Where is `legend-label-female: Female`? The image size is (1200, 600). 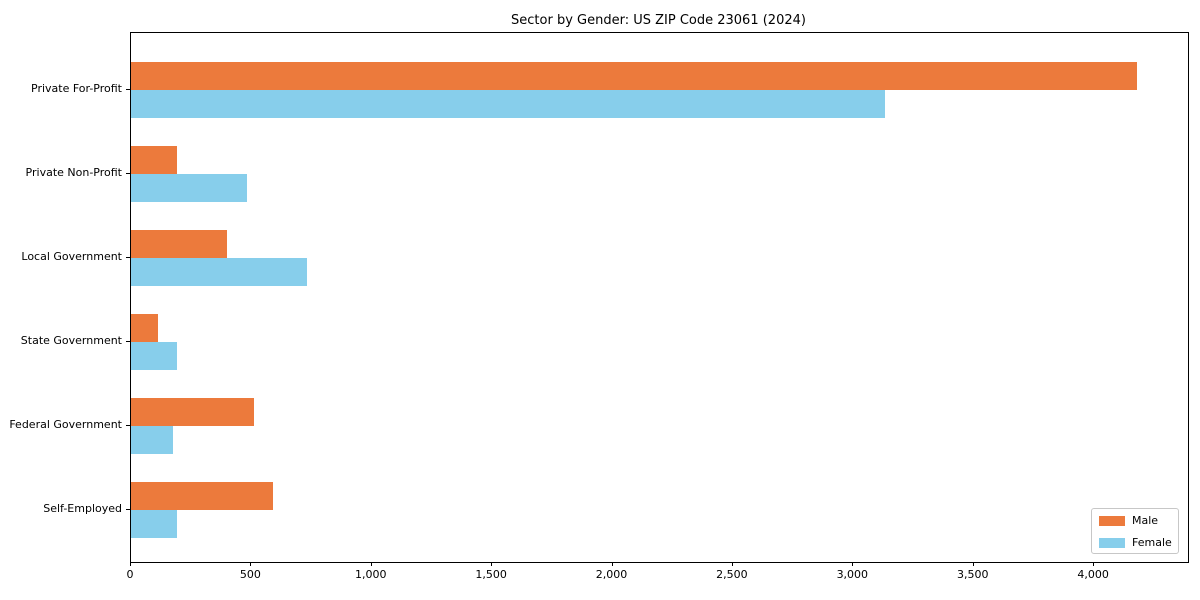
legend-label-female: Female is located at coordinates (1152, 542).